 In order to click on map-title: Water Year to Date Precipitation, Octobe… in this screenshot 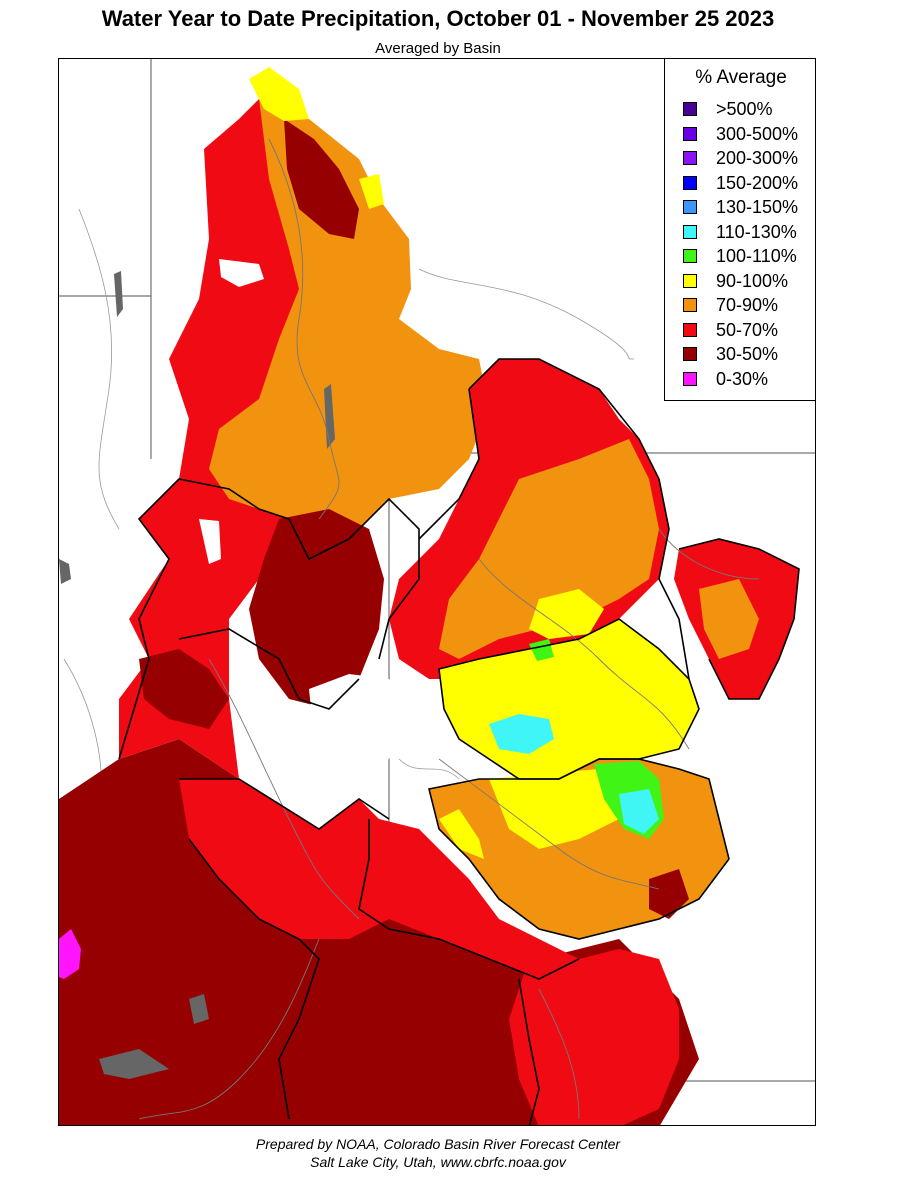, I will do `click(438, 18)`.